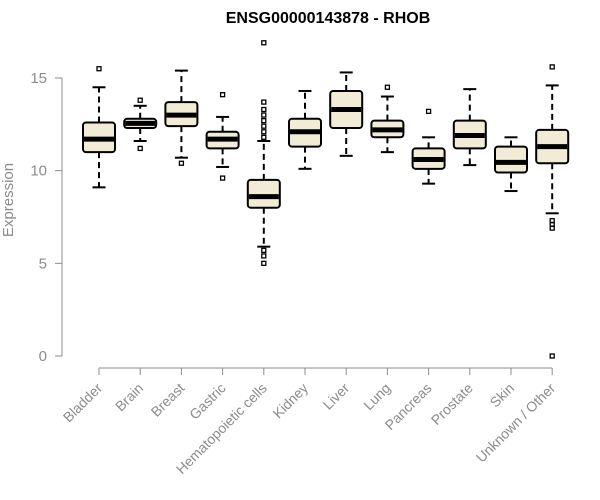 This screenshot has height=500, width=600. Describe the element at coordinates (38, 171) in the screenshot. I see `y-tick-label: 10` at that location.